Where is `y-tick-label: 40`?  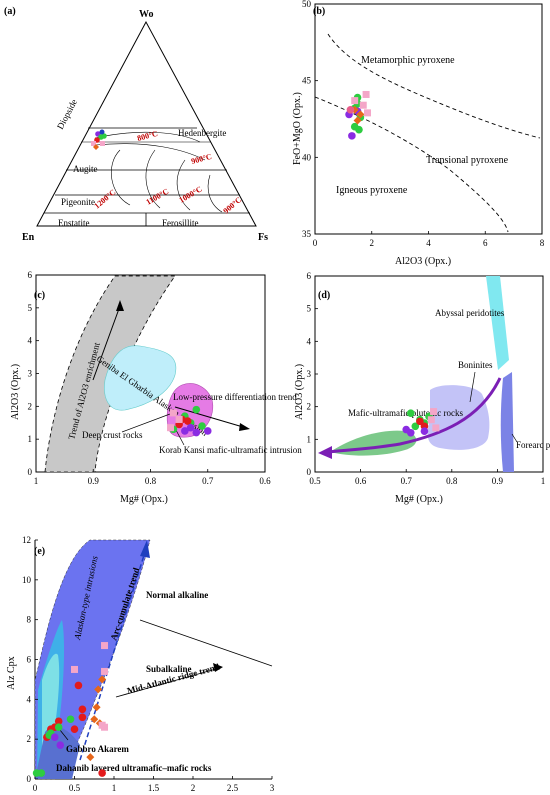 y-tick-label: 40 is located at coordinates (307, 157).